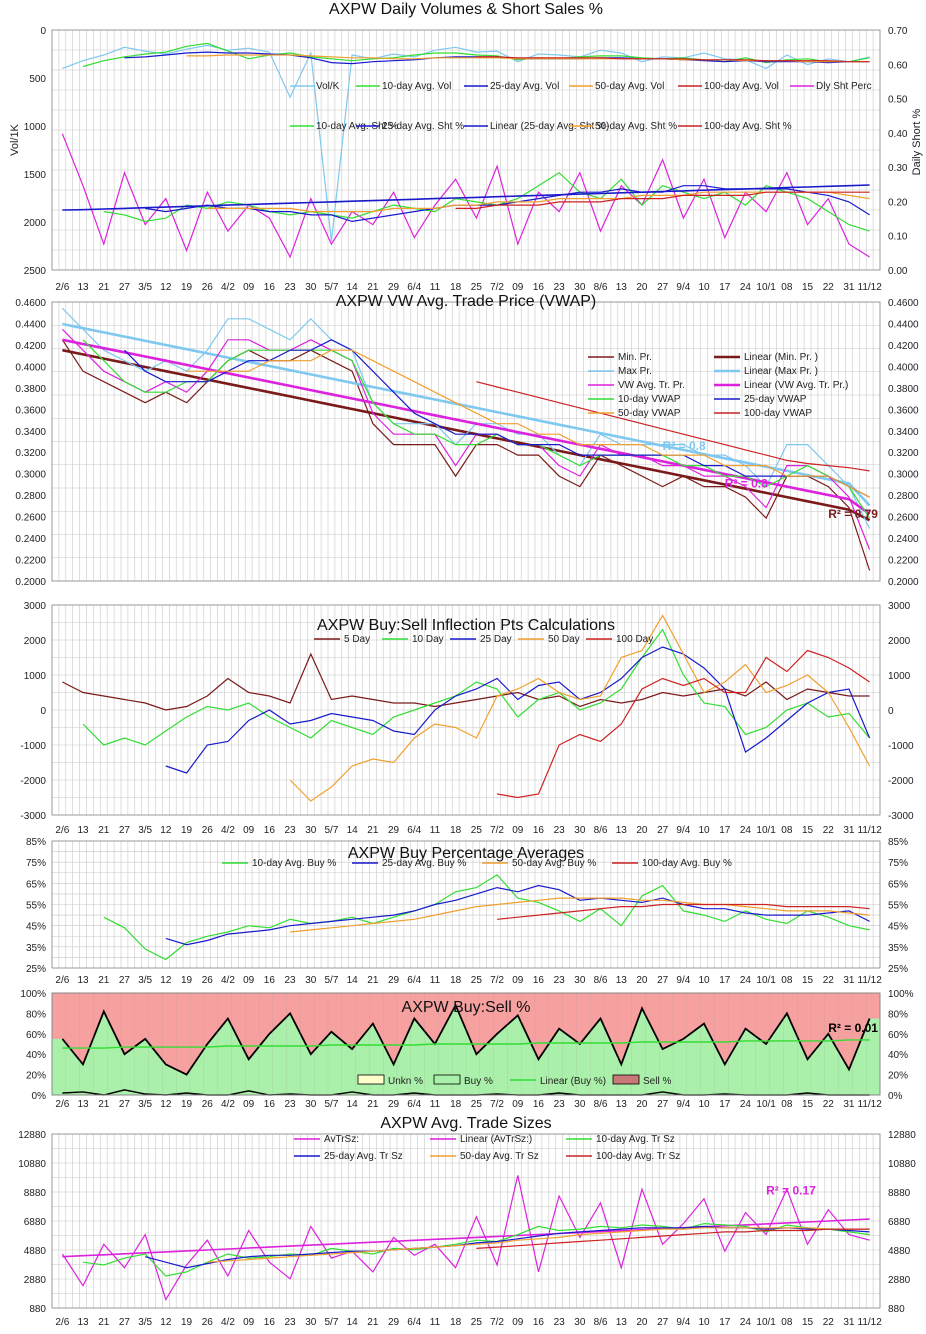 Image resolution: width=926 pixels, height=1334 pixels. What do you see at coordinates (456, 1322) in the screenshot?
I see `x-tick-label: 18` at bounding box center [456, 1322].